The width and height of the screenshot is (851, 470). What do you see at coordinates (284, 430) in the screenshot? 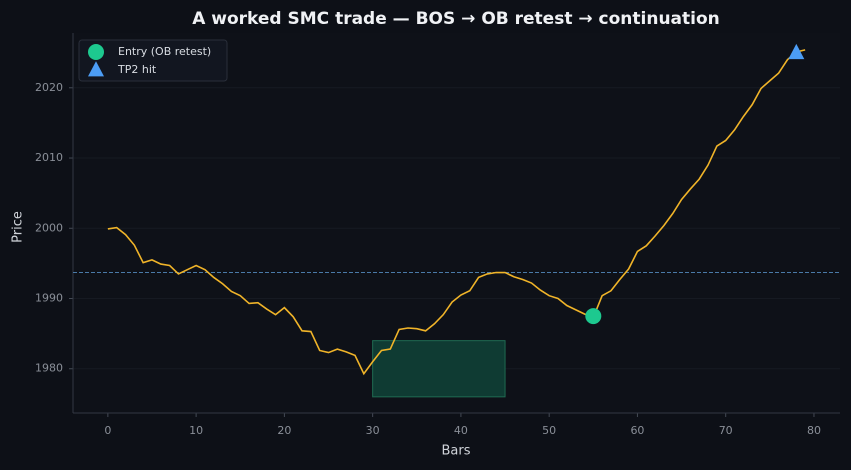
I see `x-tick-label: 20` at bounding box center [284, 430].